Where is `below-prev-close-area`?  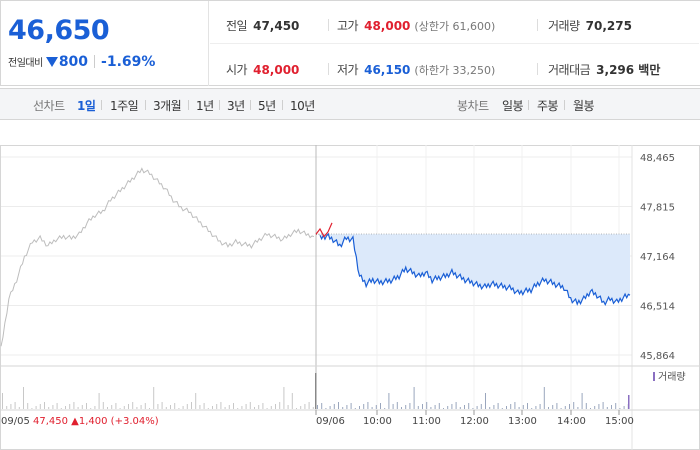
below-prev-close-area is located at coordinates (475, 269).